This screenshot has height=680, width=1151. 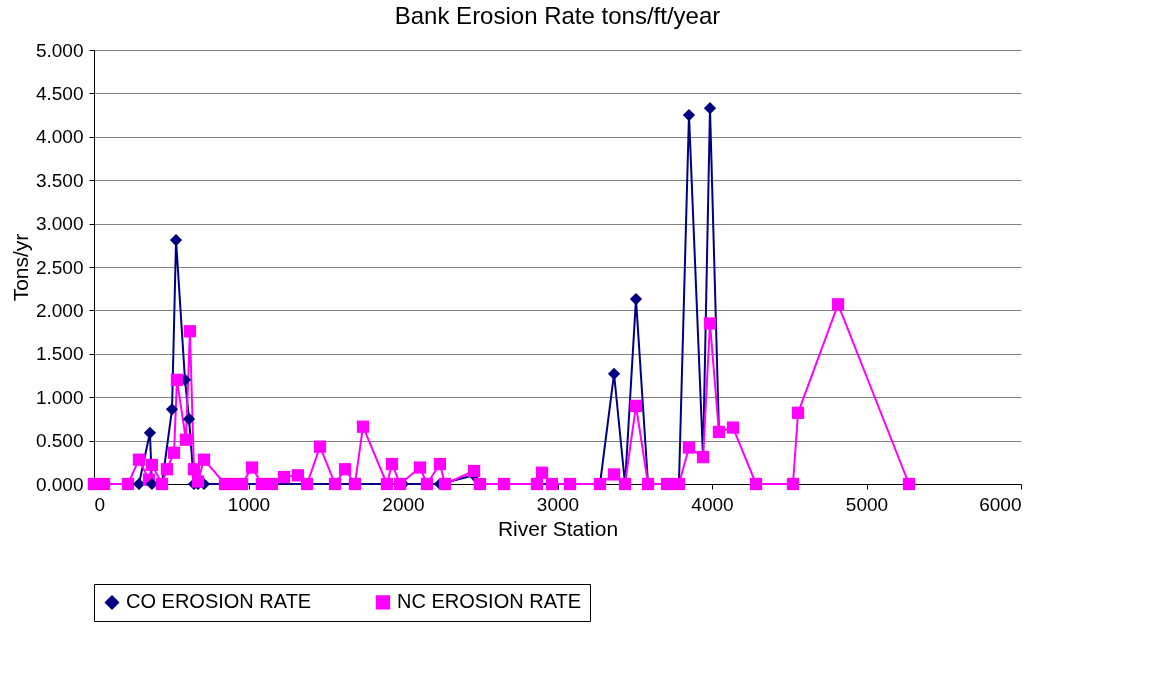 What do you see at coordinates (1000, 504) in the screenshot?
I see `x-tick-label: 6000` at bounding box center [1000, 504].